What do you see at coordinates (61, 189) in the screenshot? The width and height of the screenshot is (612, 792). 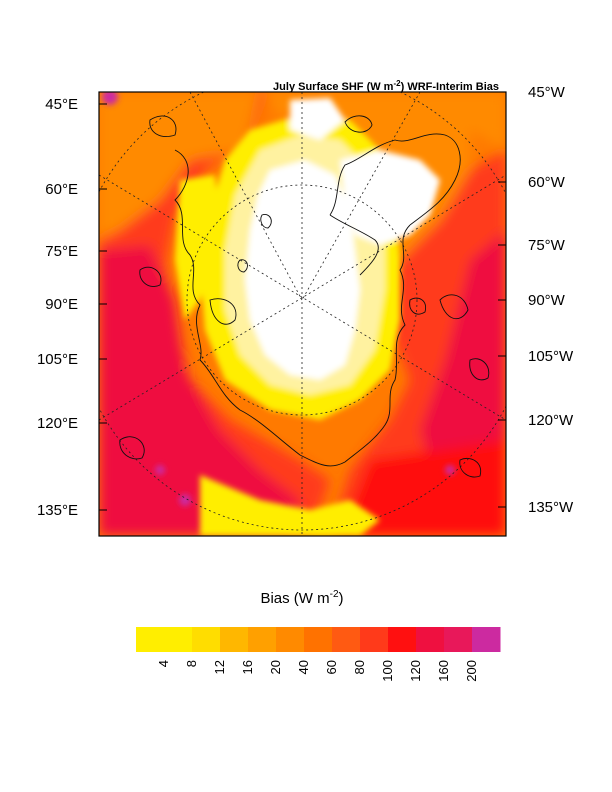 I see `left-label-1: 60°E` at bounding box center [61, 189].